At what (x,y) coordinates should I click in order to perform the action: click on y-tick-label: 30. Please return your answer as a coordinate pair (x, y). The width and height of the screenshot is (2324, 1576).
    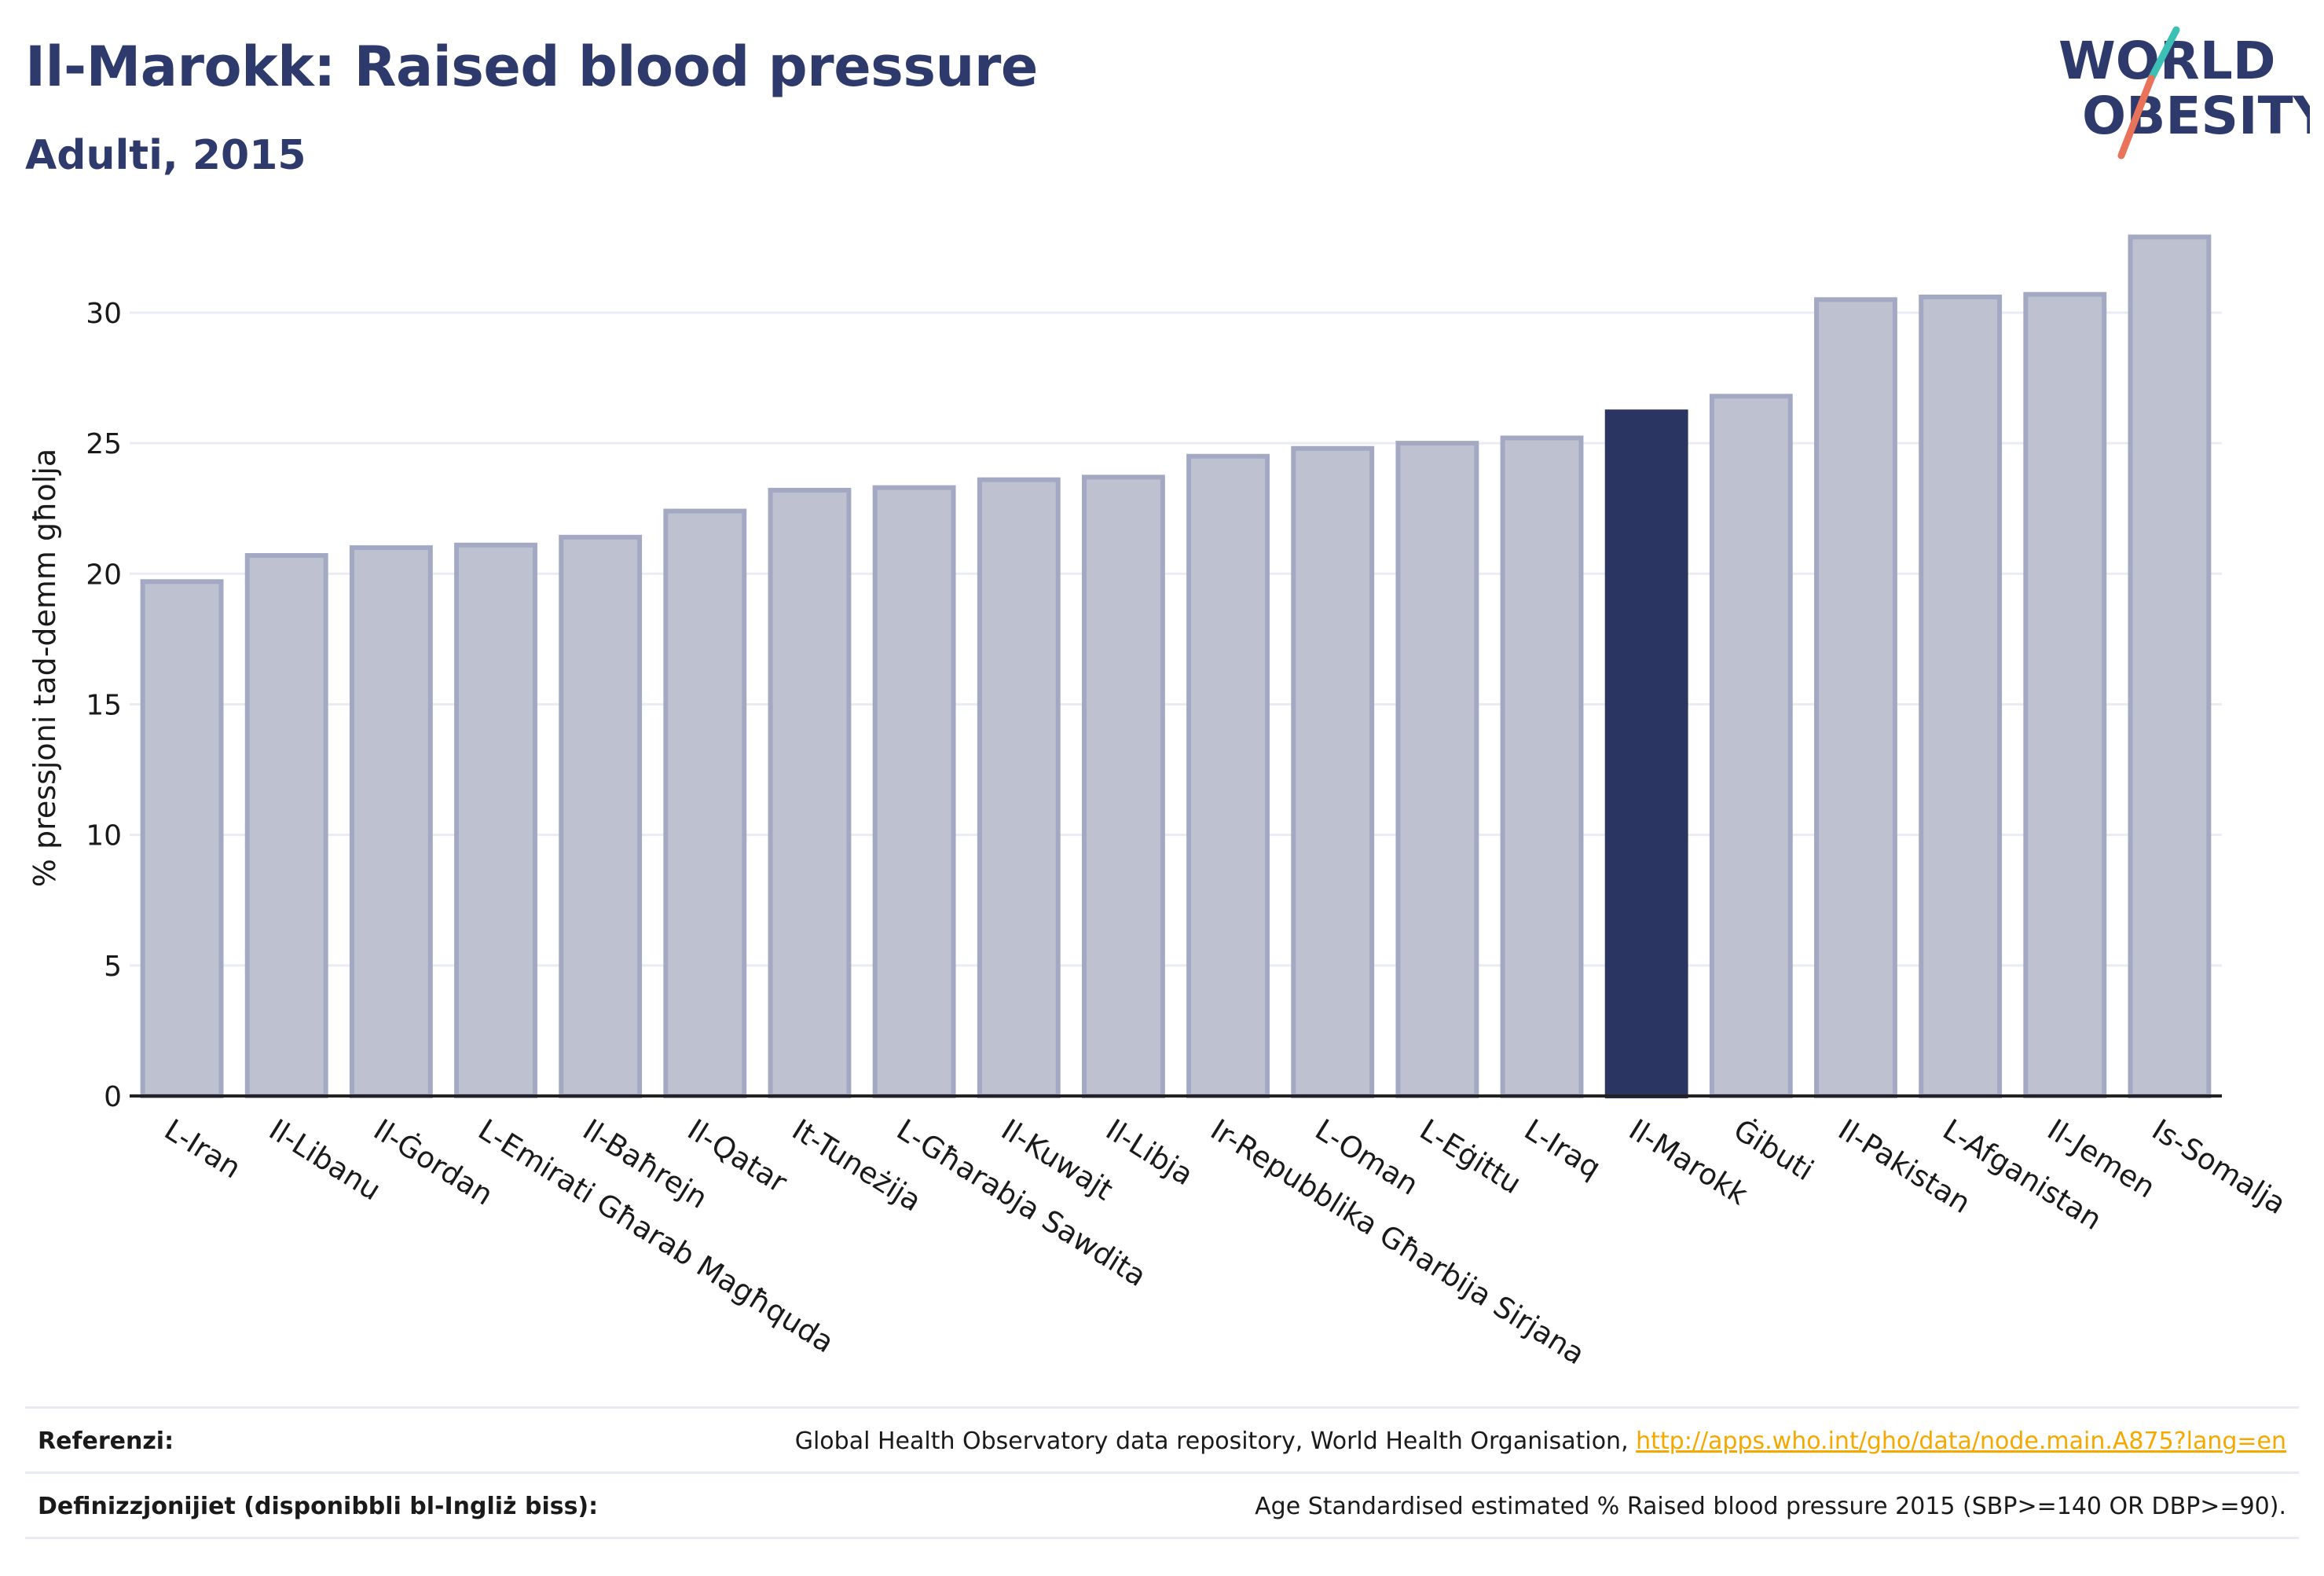
    Looking at the image, I should click on (104, 314).